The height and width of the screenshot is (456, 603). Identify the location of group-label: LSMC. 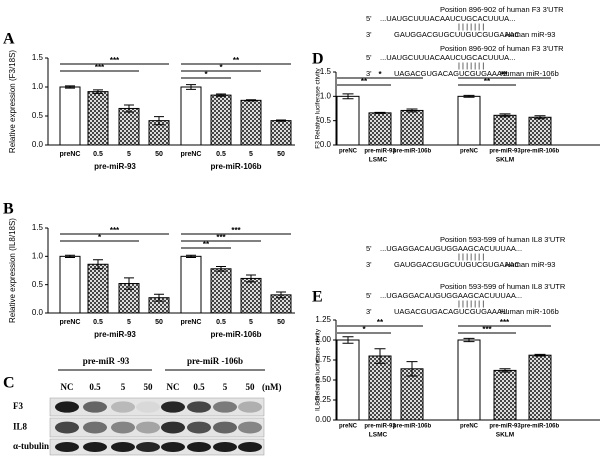
(378, 160).